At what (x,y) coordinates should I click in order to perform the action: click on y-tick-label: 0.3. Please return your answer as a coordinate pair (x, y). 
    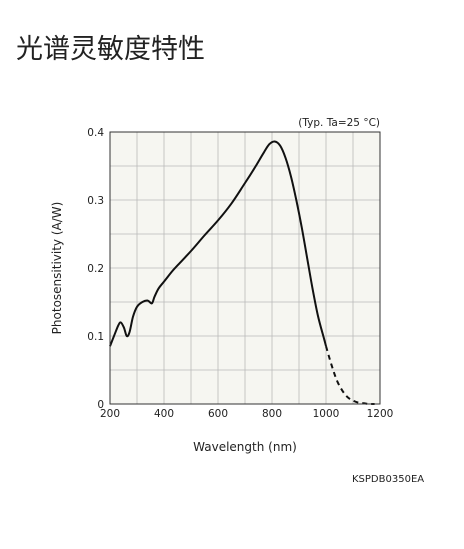
    Looking at the image, I should click on (95, 201).